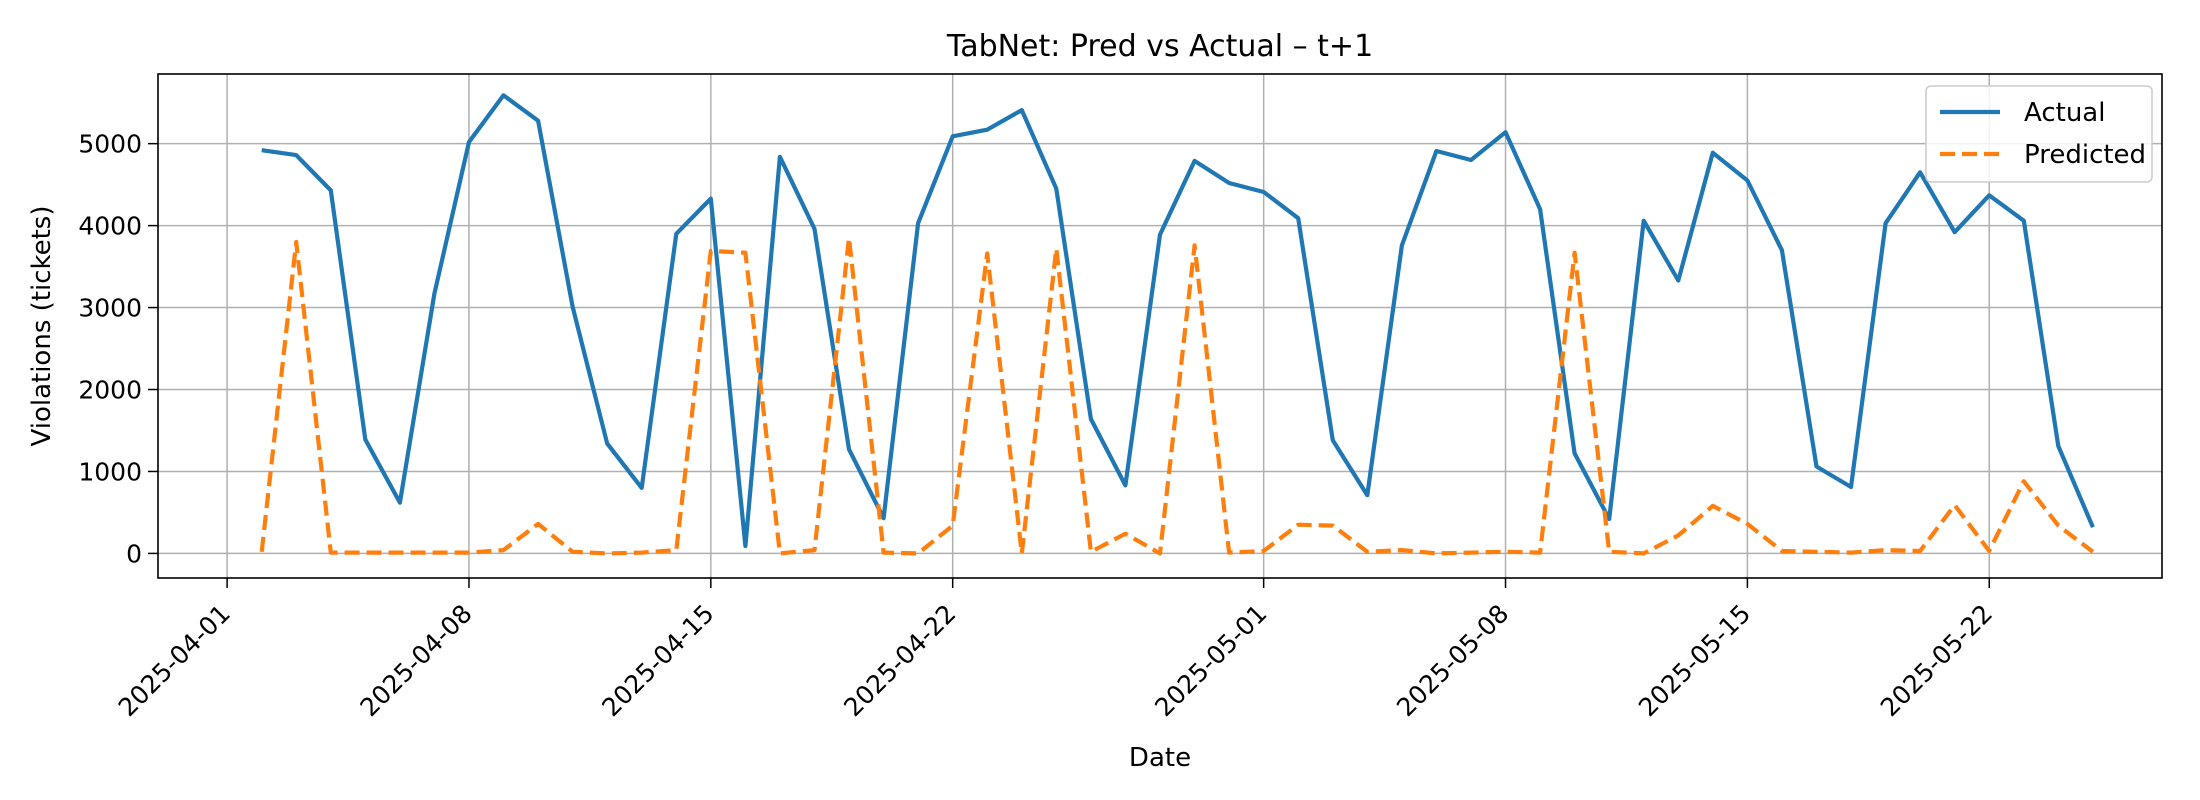 The height and width of the screenshot is (800, 2200). I want to click on y-tick-label: 3000, so click(110, 308).